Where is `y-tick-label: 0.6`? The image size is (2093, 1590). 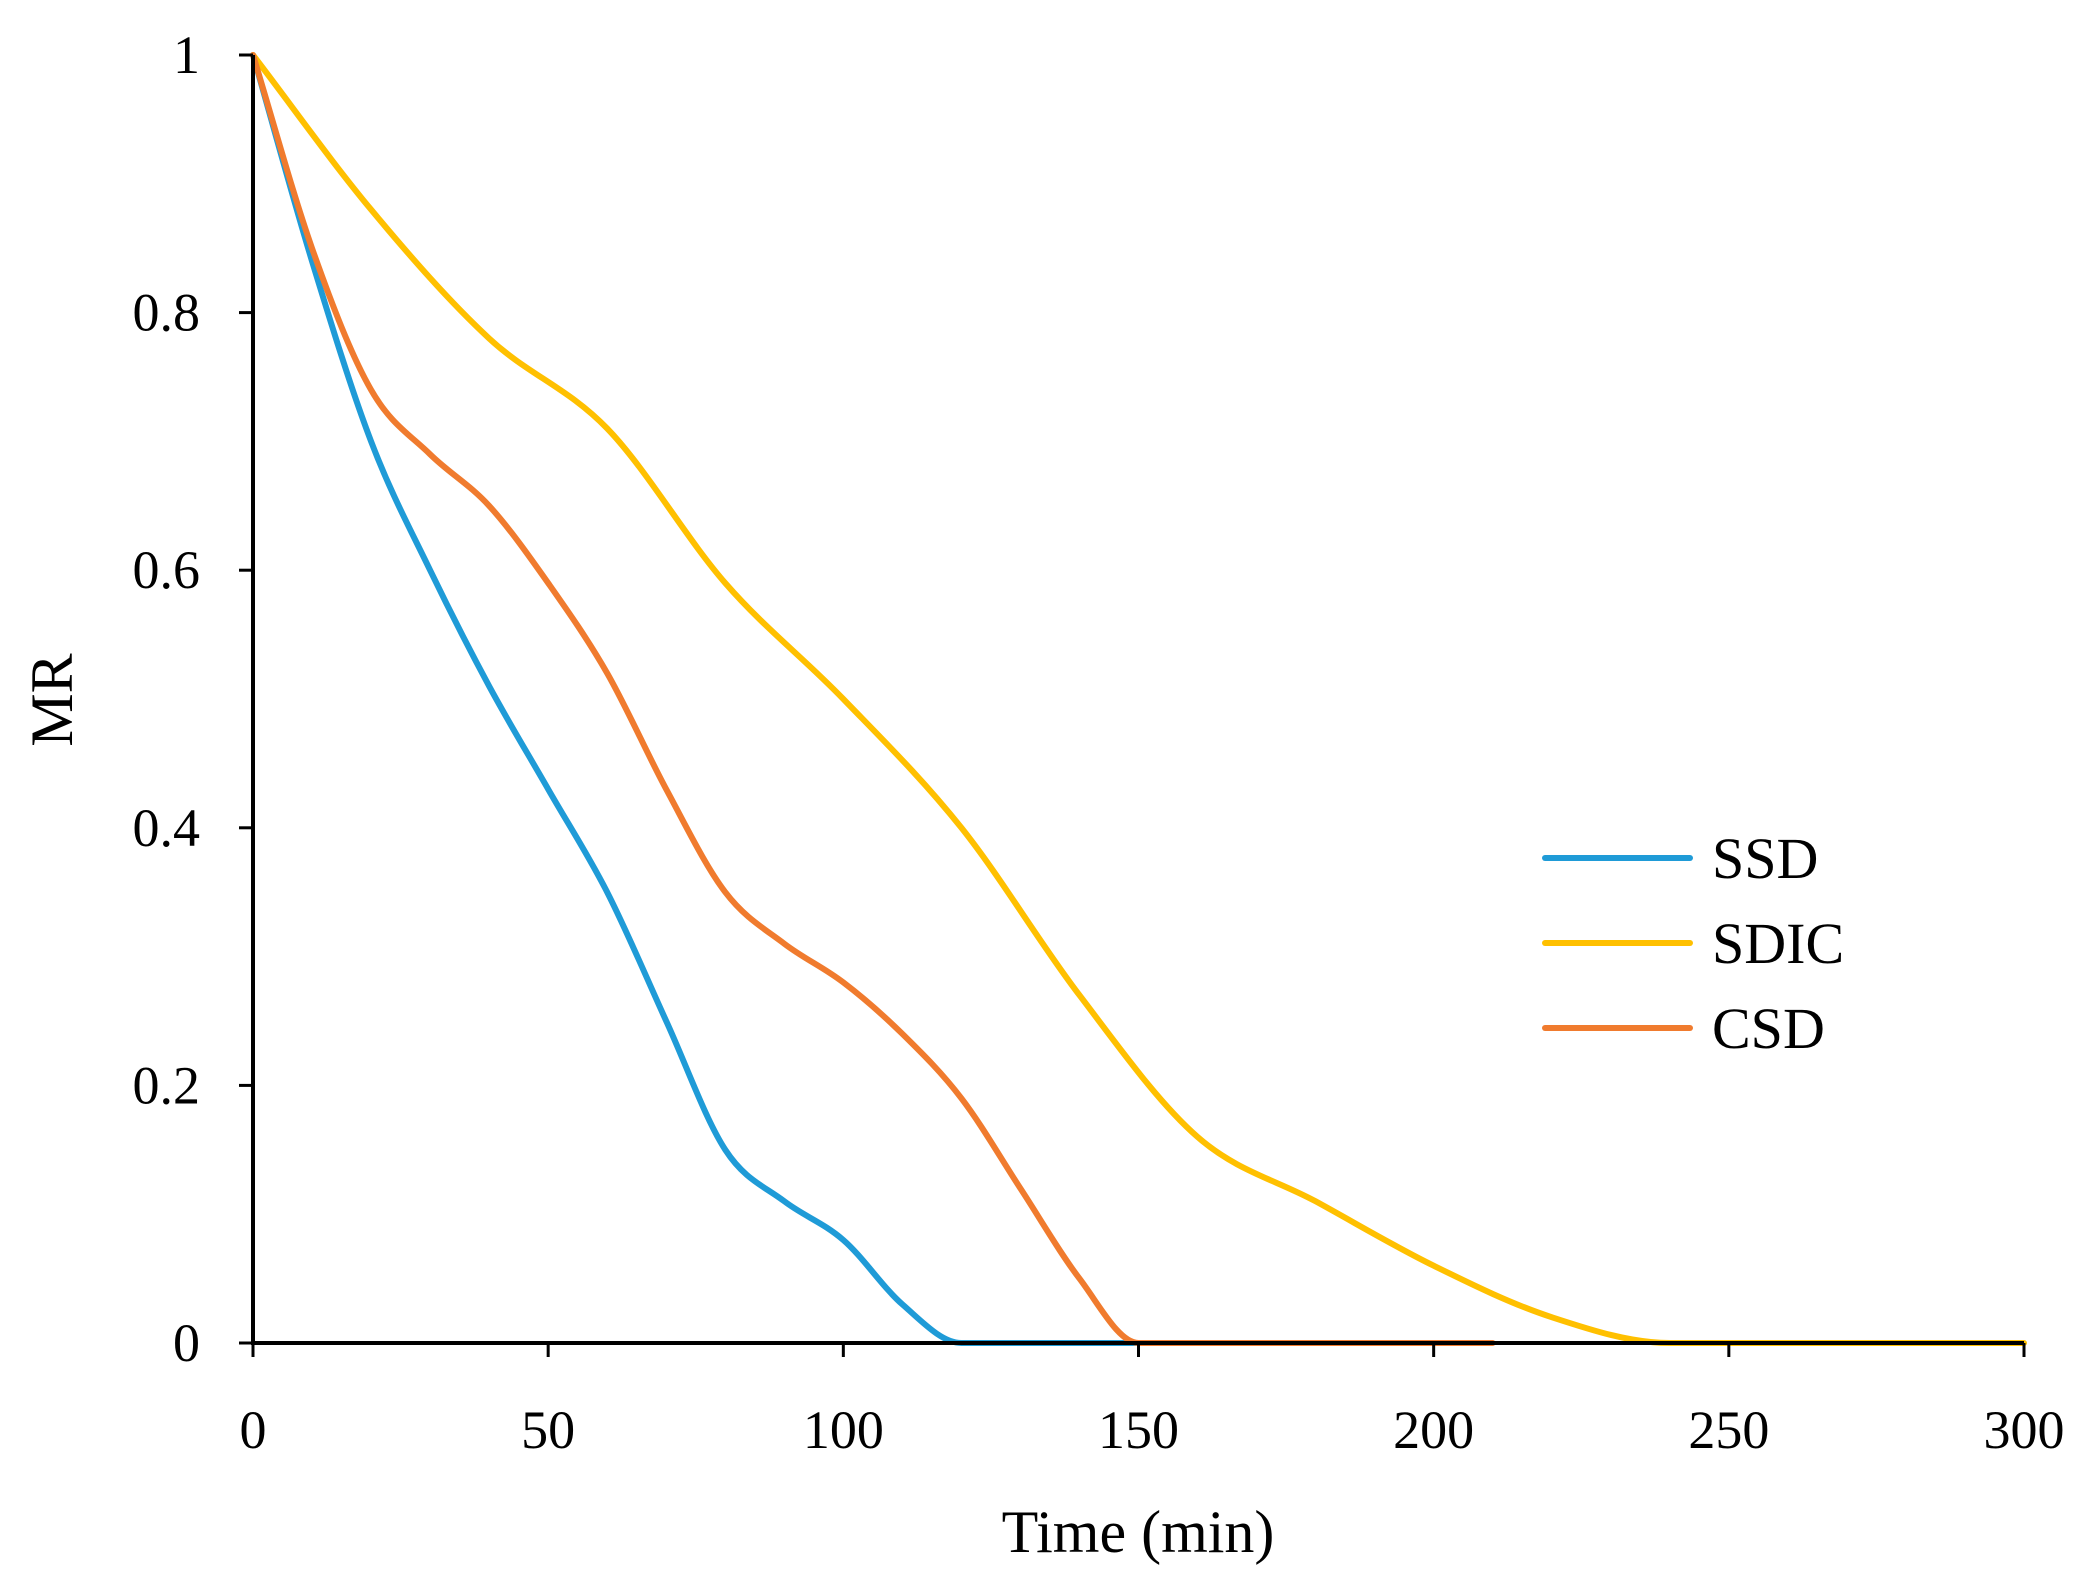 y-tick-label: 0.6 is located at coordinates (167, 570).